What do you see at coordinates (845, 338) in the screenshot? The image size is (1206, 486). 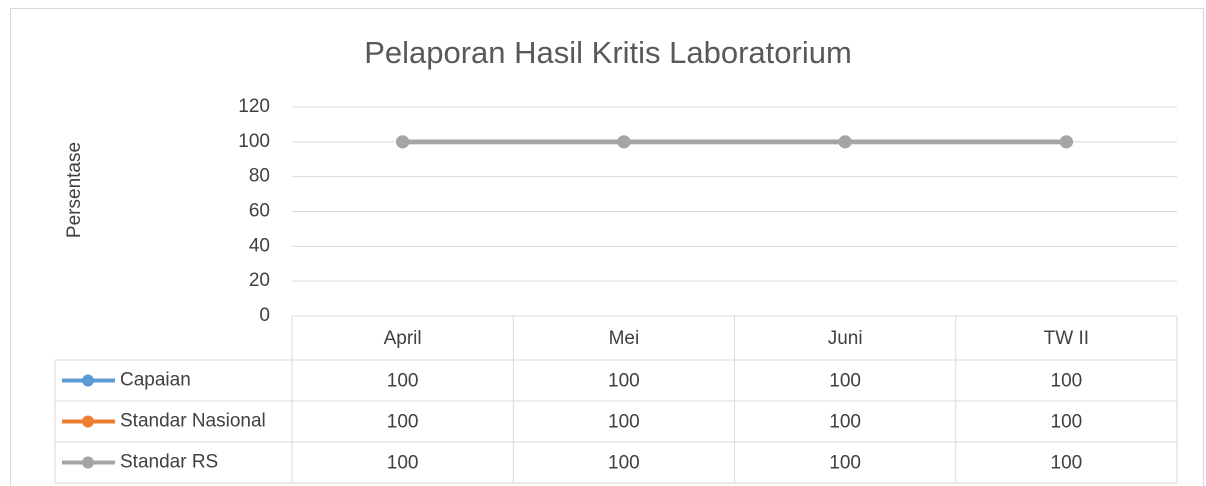 I see `x-tick-label: Juni` at bounding box center [845, 338].